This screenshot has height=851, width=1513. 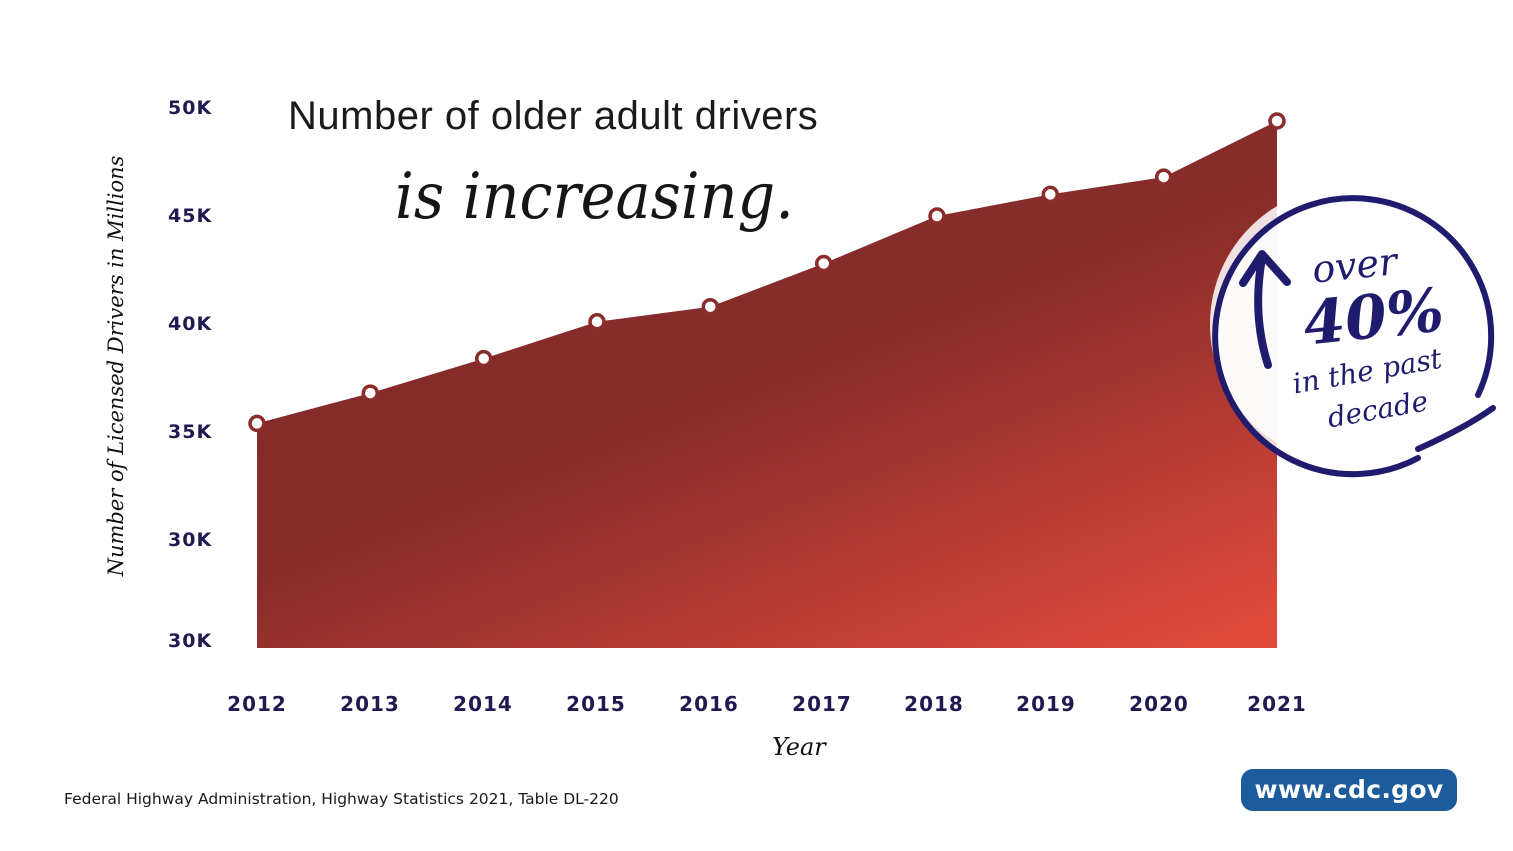 What do you see at coordinates (1277, 704) in the screenshot?
I see `x-tick-label: 2021` at bounding box center [1277, 704].